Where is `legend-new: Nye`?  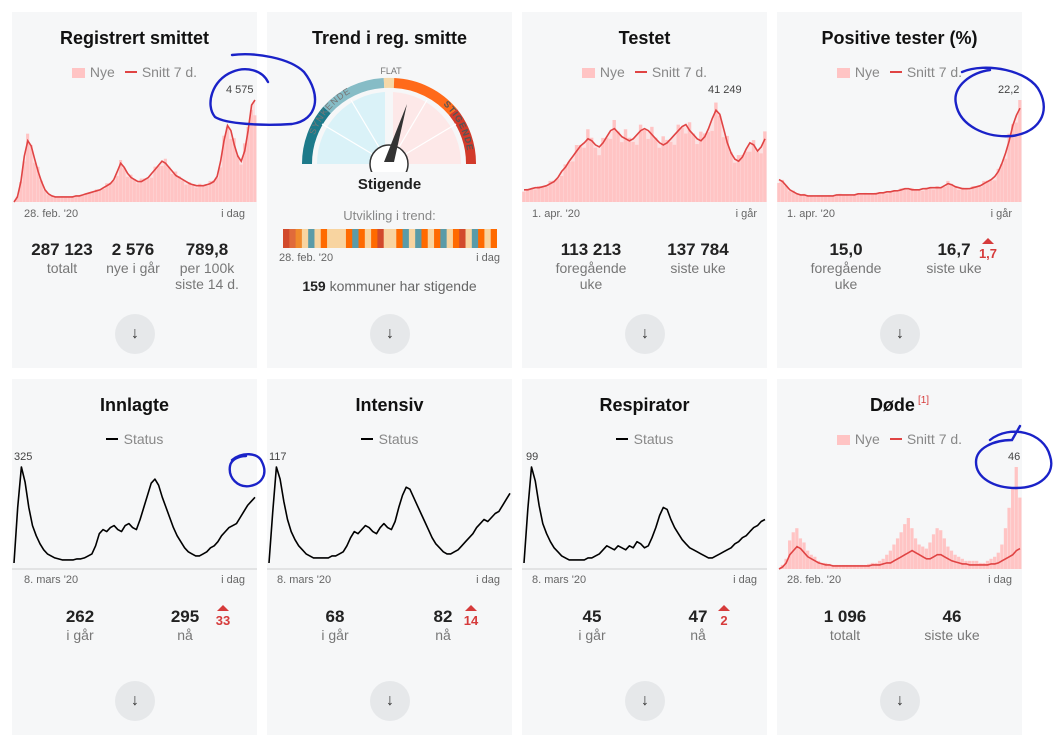 legend-new: Nye is located at coordinates (612, 72).